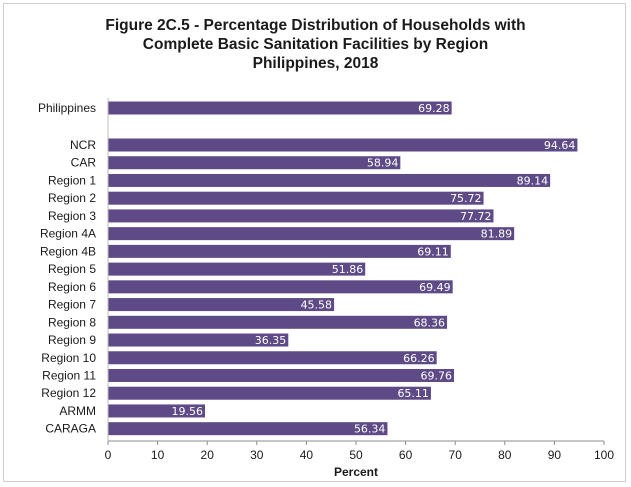 The width and height of the screenshot is (631, 487). I want to click on data-label-region-4b: 69.11, so click(433, 251).